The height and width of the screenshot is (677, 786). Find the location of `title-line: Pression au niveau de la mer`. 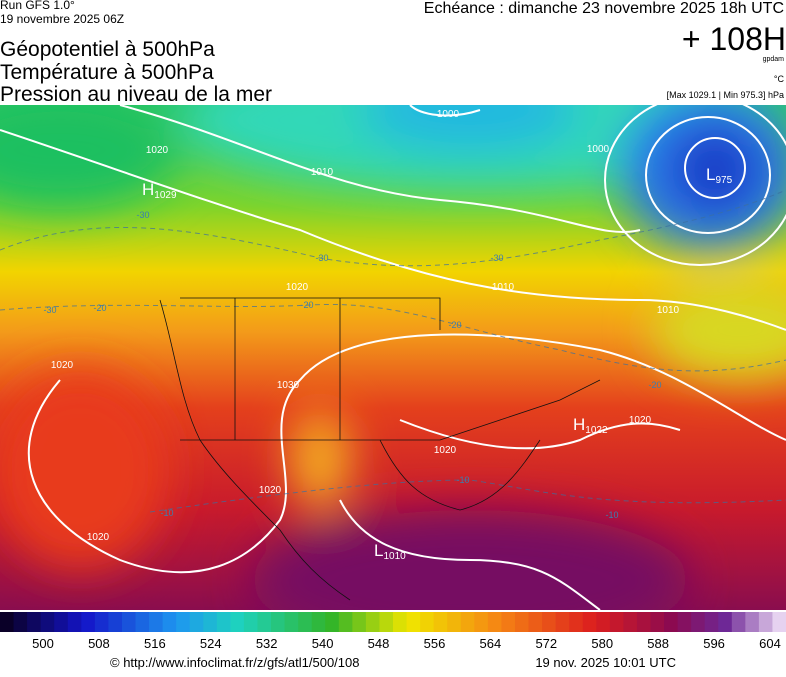

title-line: Pression au niveau de la mer is located at coordinates (136, 94).